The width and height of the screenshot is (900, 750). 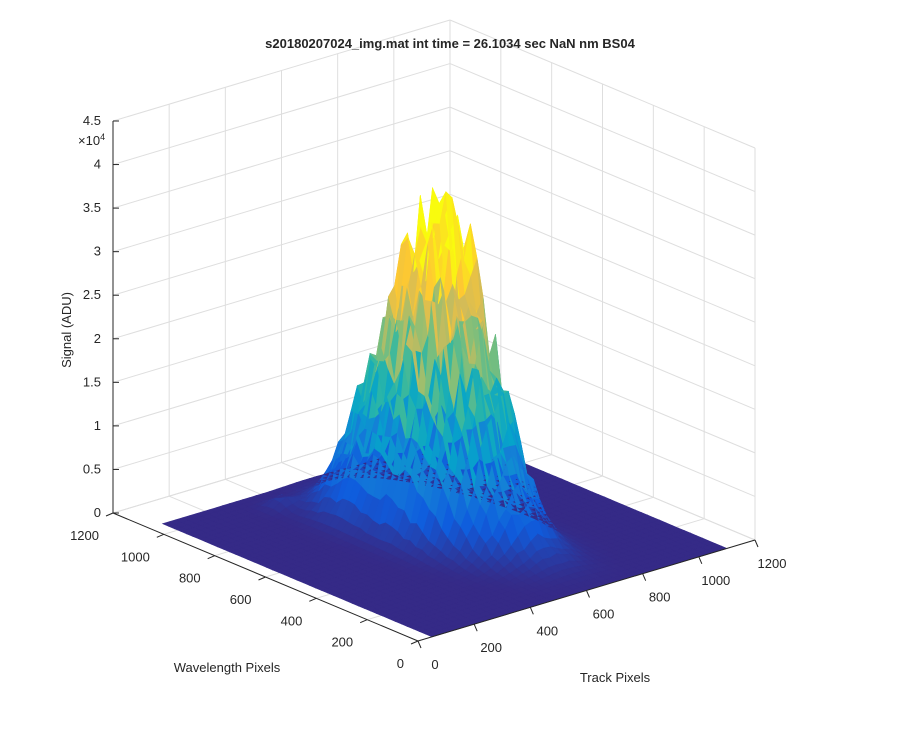 What do you see at coordinates (241, 599) in the screenshot?
I see `y-tick-label: 600` at bounding box center [241, 599].